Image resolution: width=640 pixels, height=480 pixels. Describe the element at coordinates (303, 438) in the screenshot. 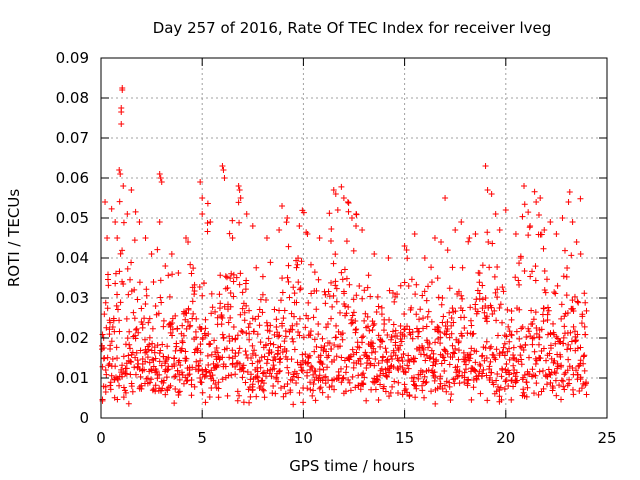

I see `x-tick-label: 10` at that location.